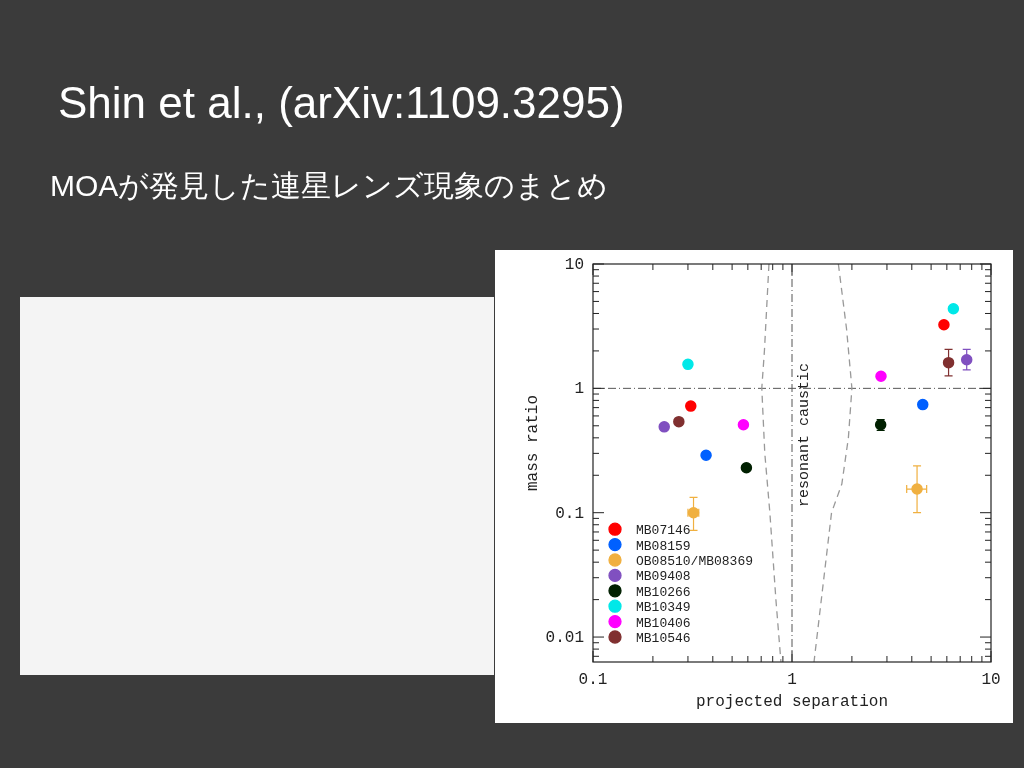  What do you see at coordinates (579, 389) in the screenshot?
I see `y-tick-label: 1` at bounding box center [579, 389].